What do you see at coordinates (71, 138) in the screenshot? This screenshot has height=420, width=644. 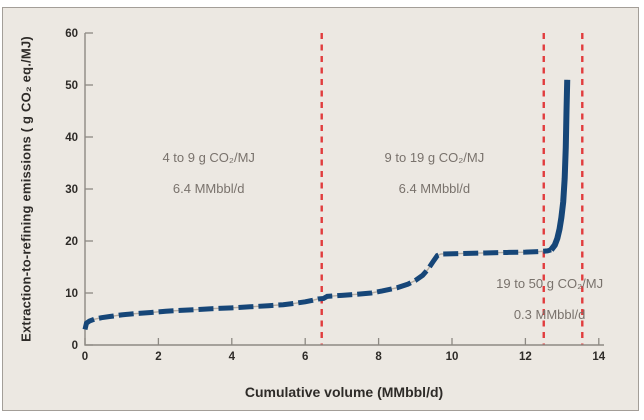 I see `y-tick-label: 40` at bounding box center [71, 138].